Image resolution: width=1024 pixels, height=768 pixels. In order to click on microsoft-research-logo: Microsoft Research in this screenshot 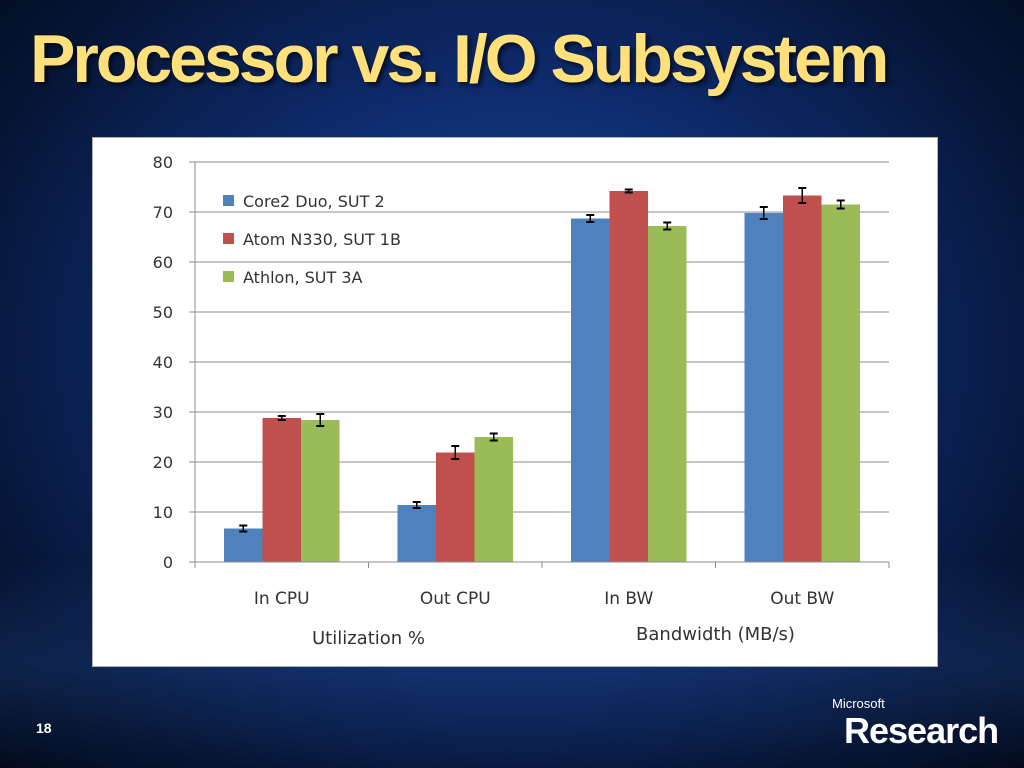, I will do `click(915, 723)`.